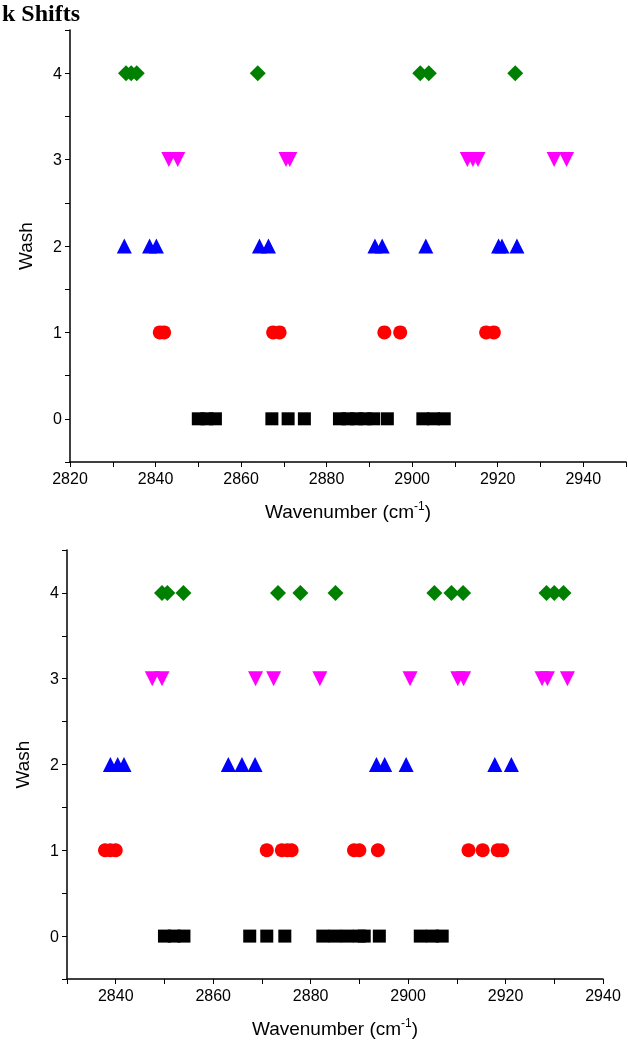 This screenshot has height=1061, width=628. What do you see at coordinates (41, 13) in the screenshot?
I see `chart-title: k Shifts` at bounding box center [41, 13].